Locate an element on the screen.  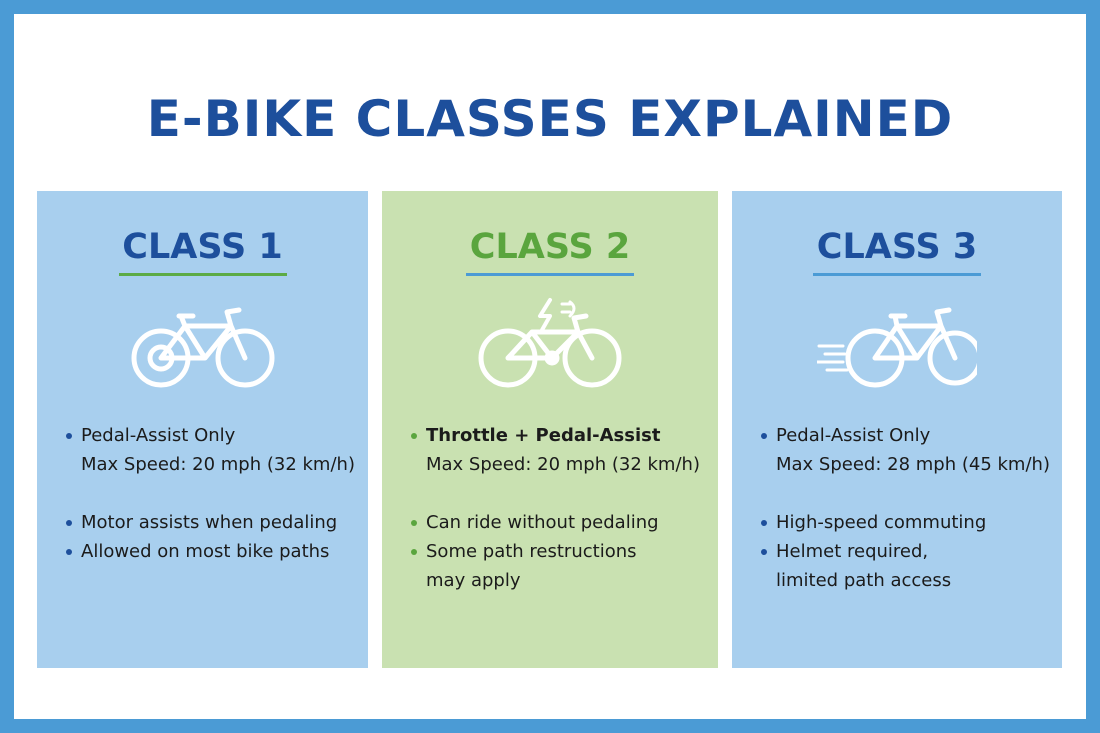
bullet-item: High-speed commuting is located at coordinates (906, 522).